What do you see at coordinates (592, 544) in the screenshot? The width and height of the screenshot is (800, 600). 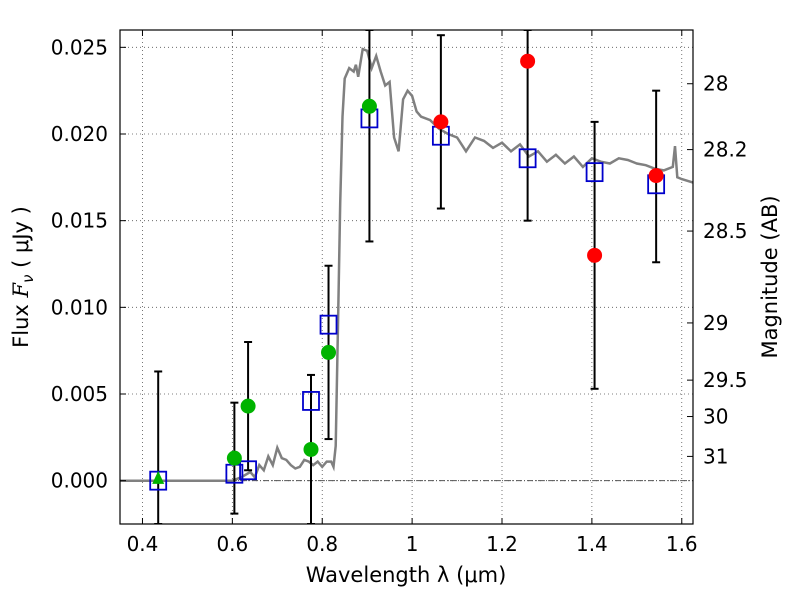 I see `x-tick-label: 1.4` at bounding box center [592, 544].